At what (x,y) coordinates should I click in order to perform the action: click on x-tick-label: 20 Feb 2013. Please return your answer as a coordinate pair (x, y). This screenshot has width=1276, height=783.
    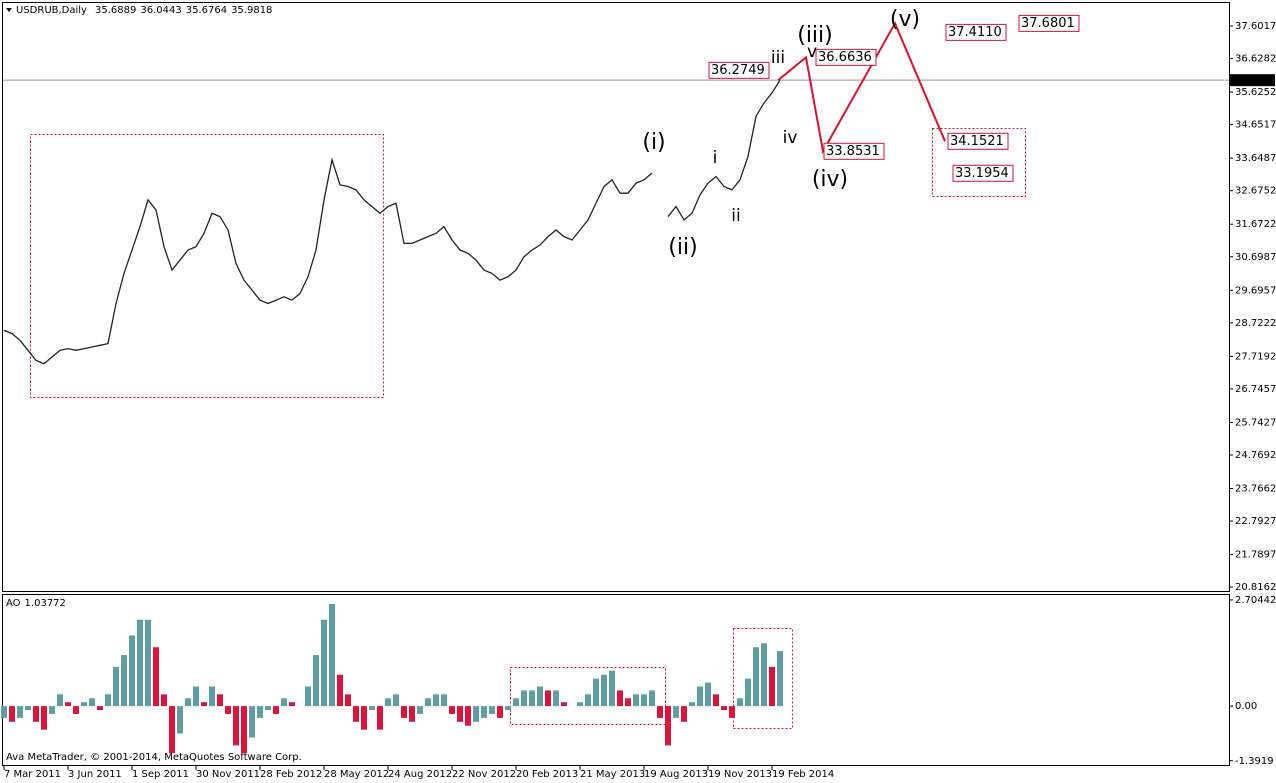
    Looking at the image, I should click on (547, 774).